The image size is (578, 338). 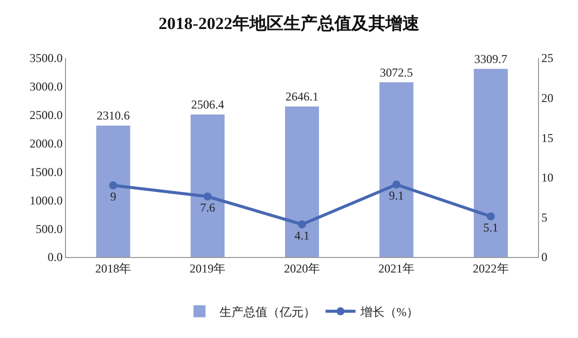 What do you see at coordinates (113, 115) in the screenshot?
I see `data-label: 2310.6` at bounding box center [113, 115].